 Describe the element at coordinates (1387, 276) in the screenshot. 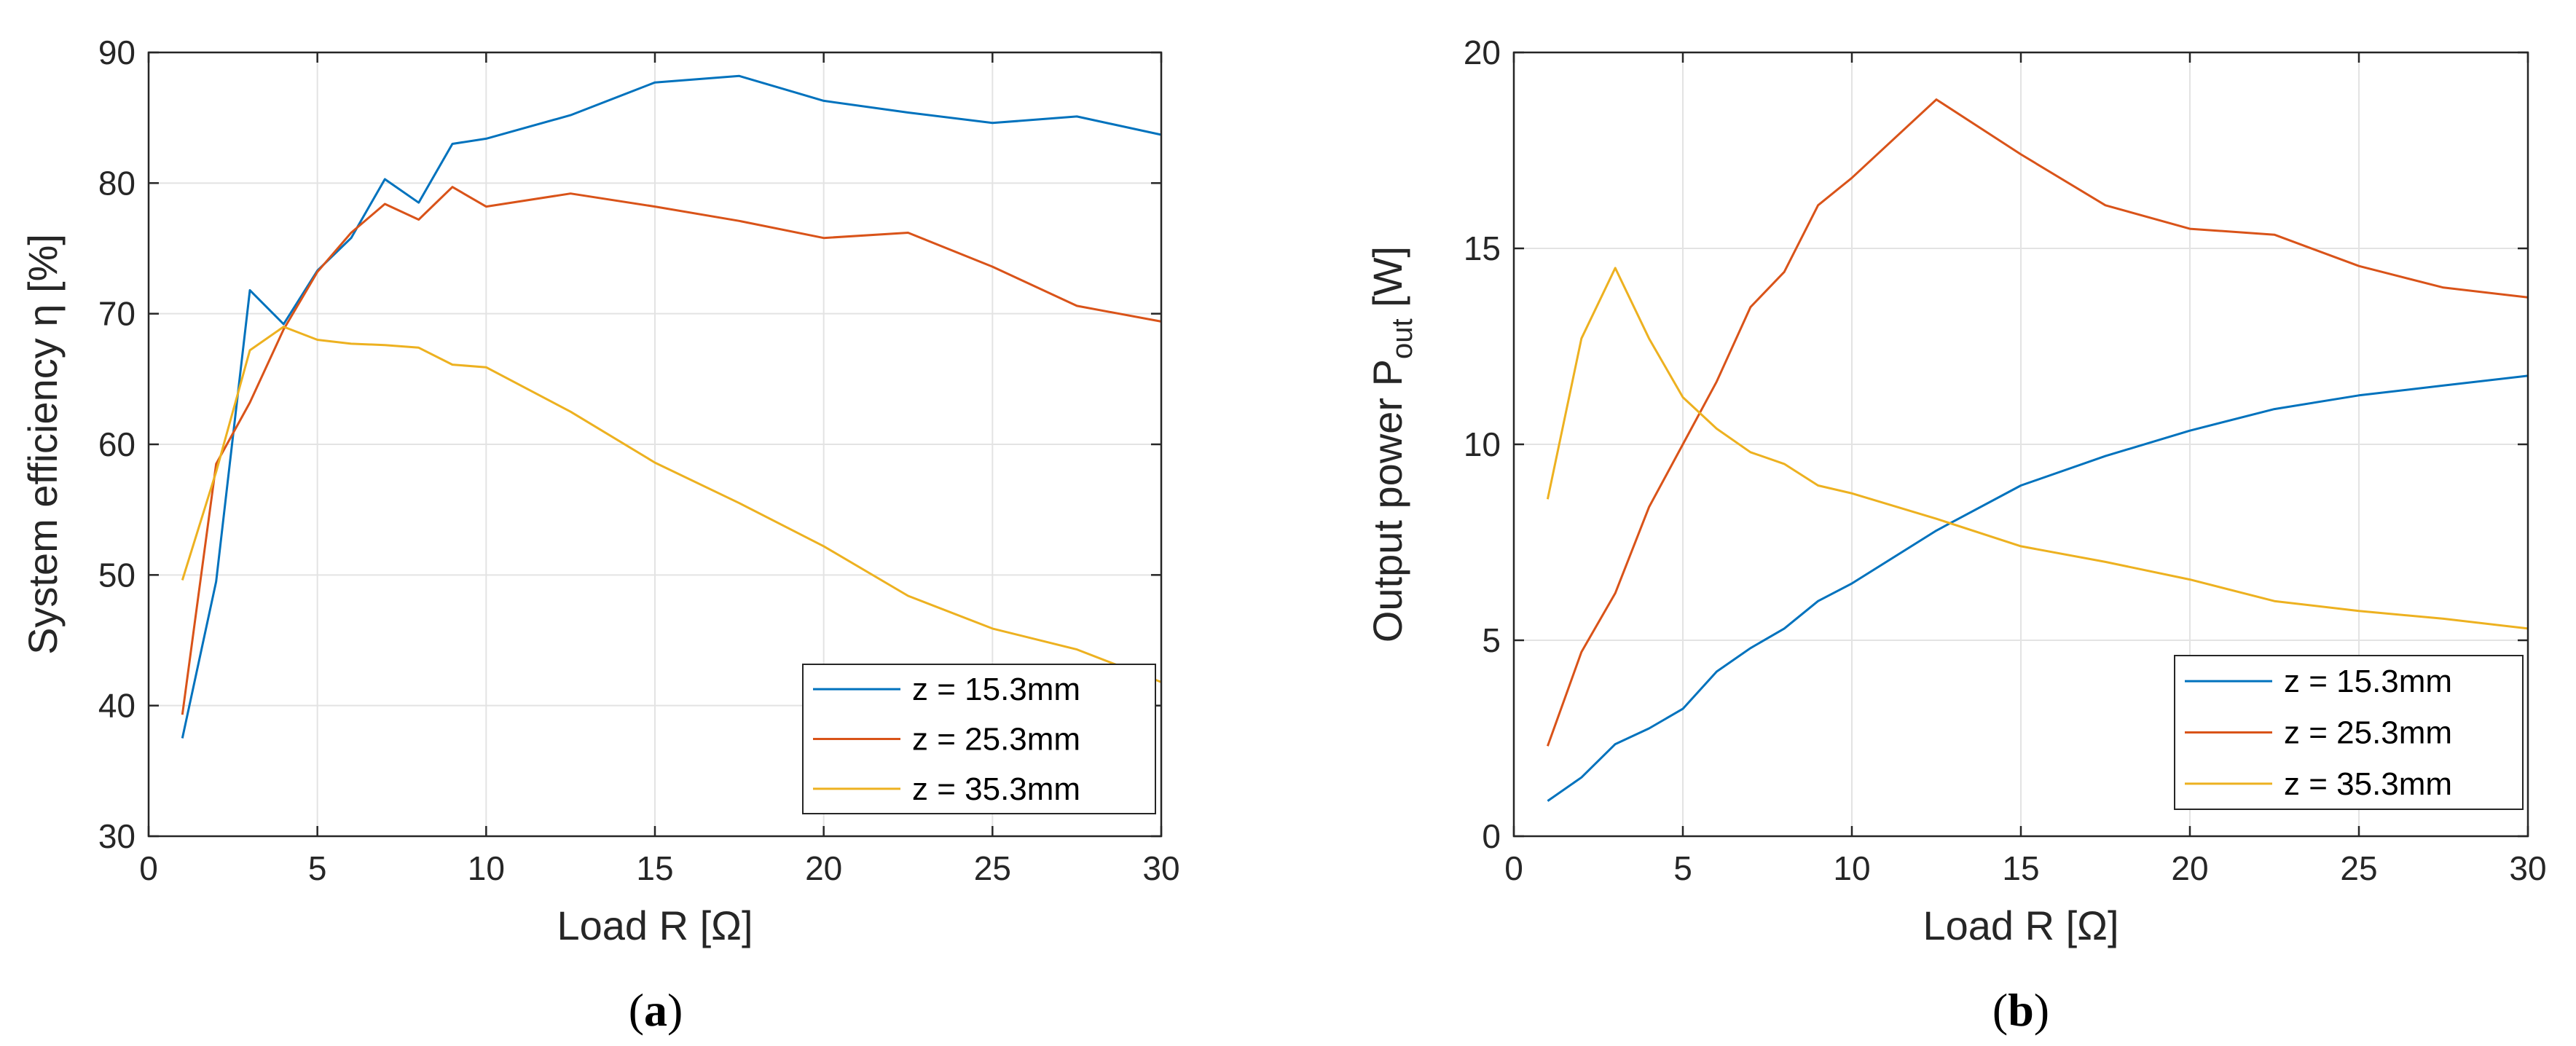

I see `y-axis-label-unit: [W]` at that location.